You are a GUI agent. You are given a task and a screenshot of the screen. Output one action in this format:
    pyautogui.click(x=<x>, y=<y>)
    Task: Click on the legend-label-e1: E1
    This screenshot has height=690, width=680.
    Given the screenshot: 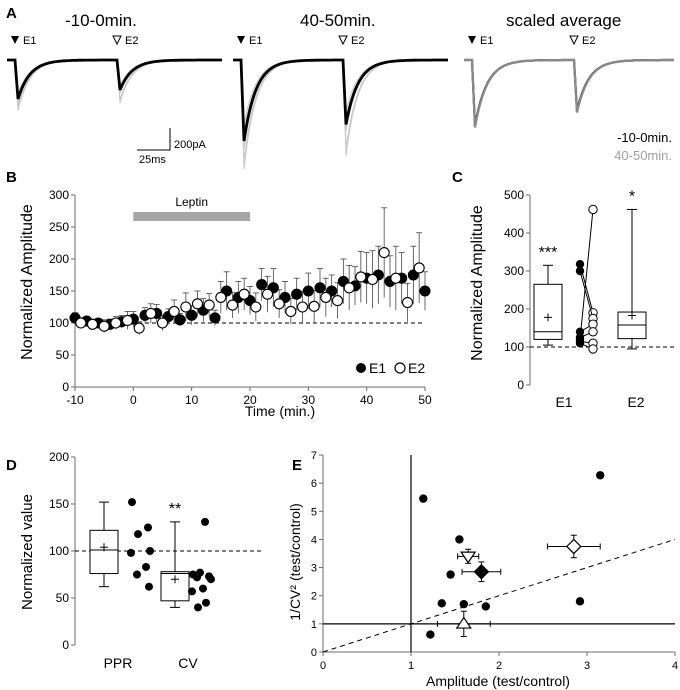 What is the action you would take?
    pyautogui.click(x=377, y=368)
    